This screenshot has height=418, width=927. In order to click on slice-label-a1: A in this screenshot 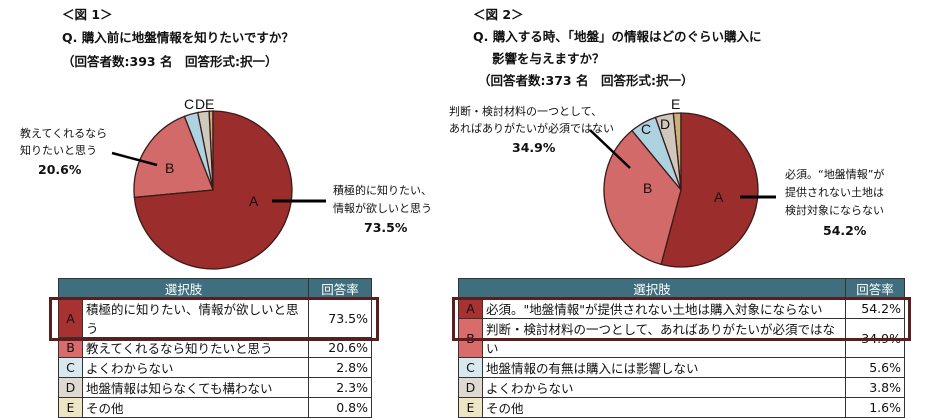, I will do `click(254, 201)`.